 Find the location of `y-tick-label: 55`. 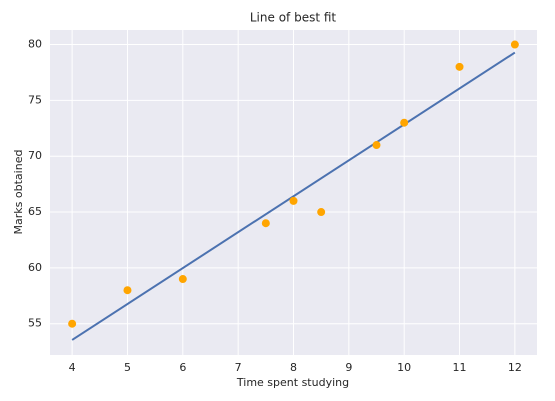

y-tick-label: 55 is located at coordinates (35, 323).